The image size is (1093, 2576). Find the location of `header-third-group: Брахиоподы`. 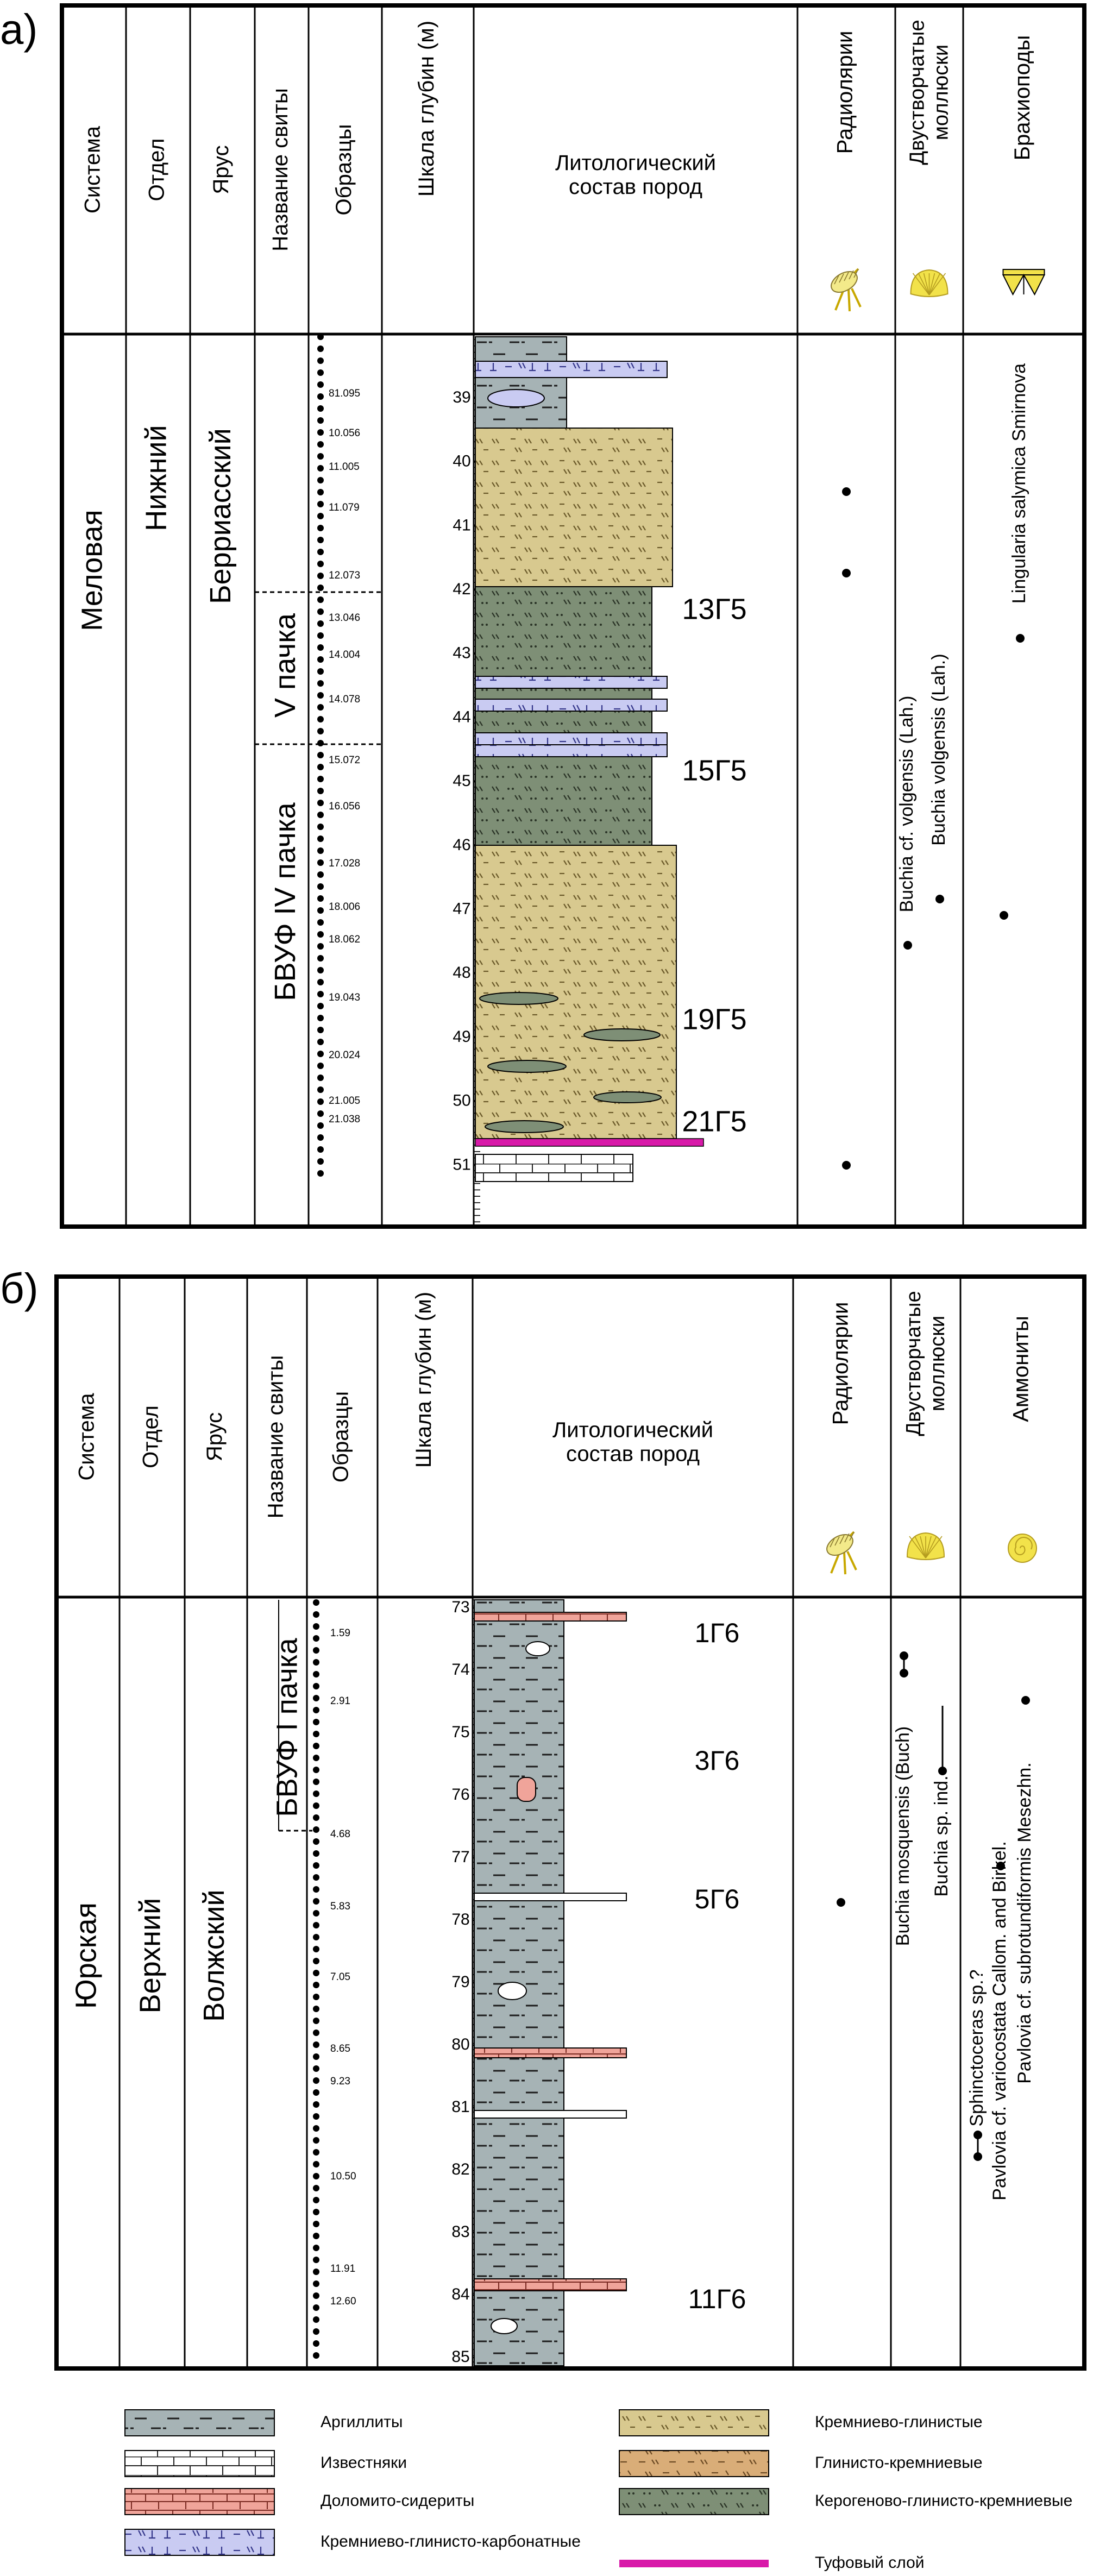

header-third-group: Брахиоподы is located at coordinates (1022, 97).